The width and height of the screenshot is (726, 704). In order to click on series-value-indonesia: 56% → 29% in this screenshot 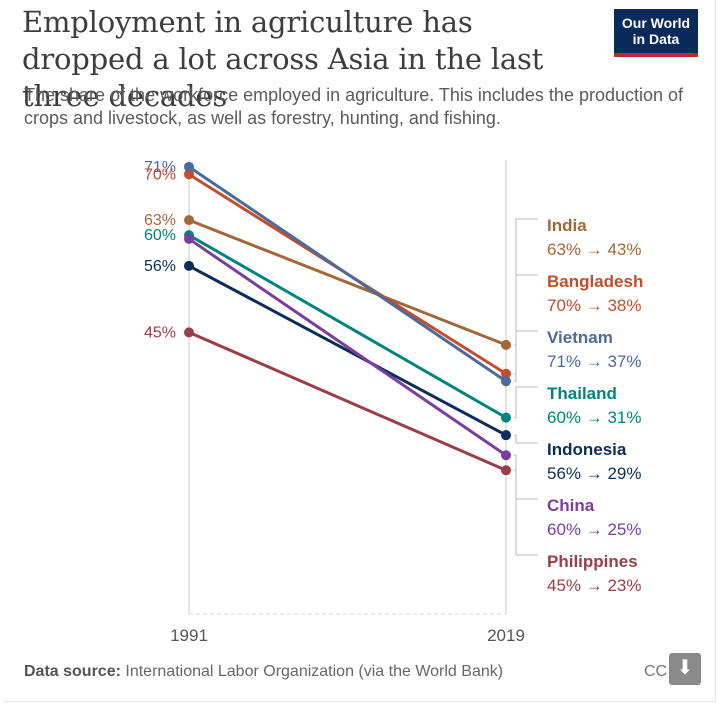, I will do `click(594, 473)`.